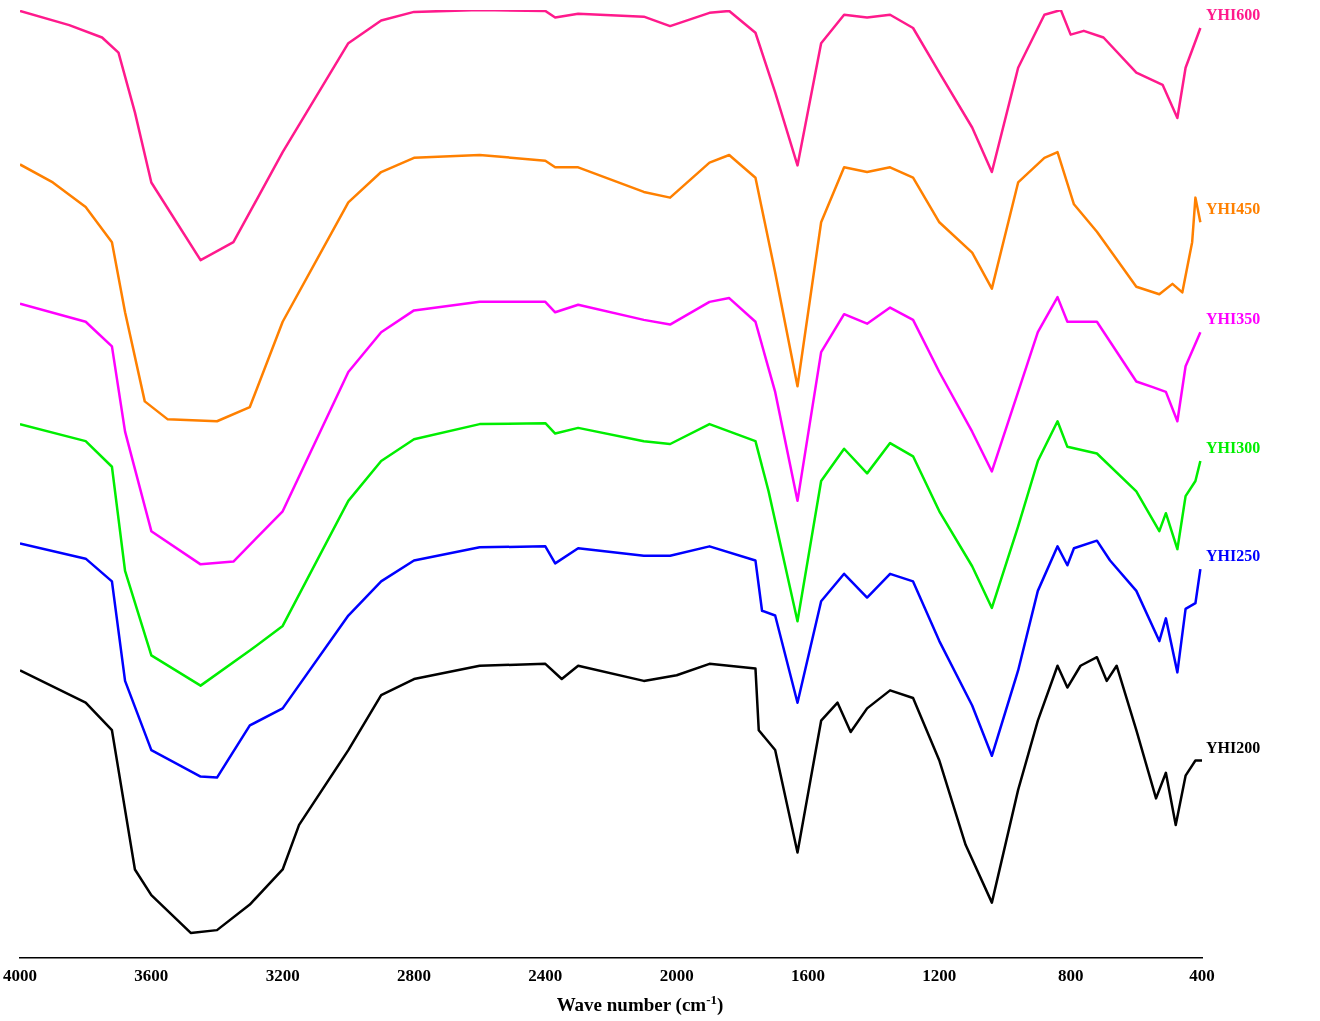  What do you see at coordinates (939, 976) in the screenshot?
I see `x-tick-label: 1200` at bounding box center [939, 976].